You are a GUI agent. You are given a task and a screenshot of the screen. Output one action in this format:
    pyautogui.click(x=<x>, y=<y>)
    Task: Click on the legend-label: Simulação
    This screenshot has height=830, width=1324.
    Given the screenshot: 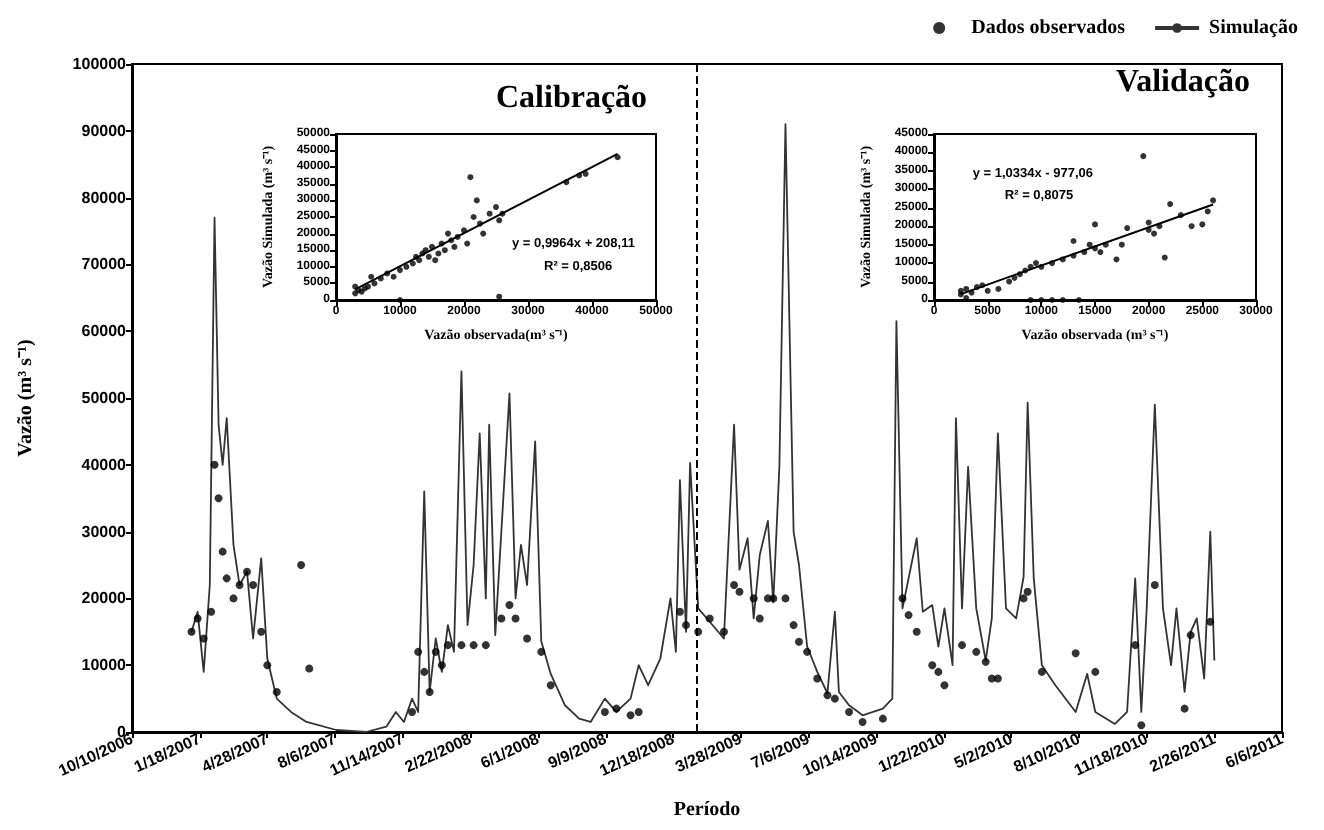 What is the action you would take?
    pyautogui.click(x=1254, y=28)
    